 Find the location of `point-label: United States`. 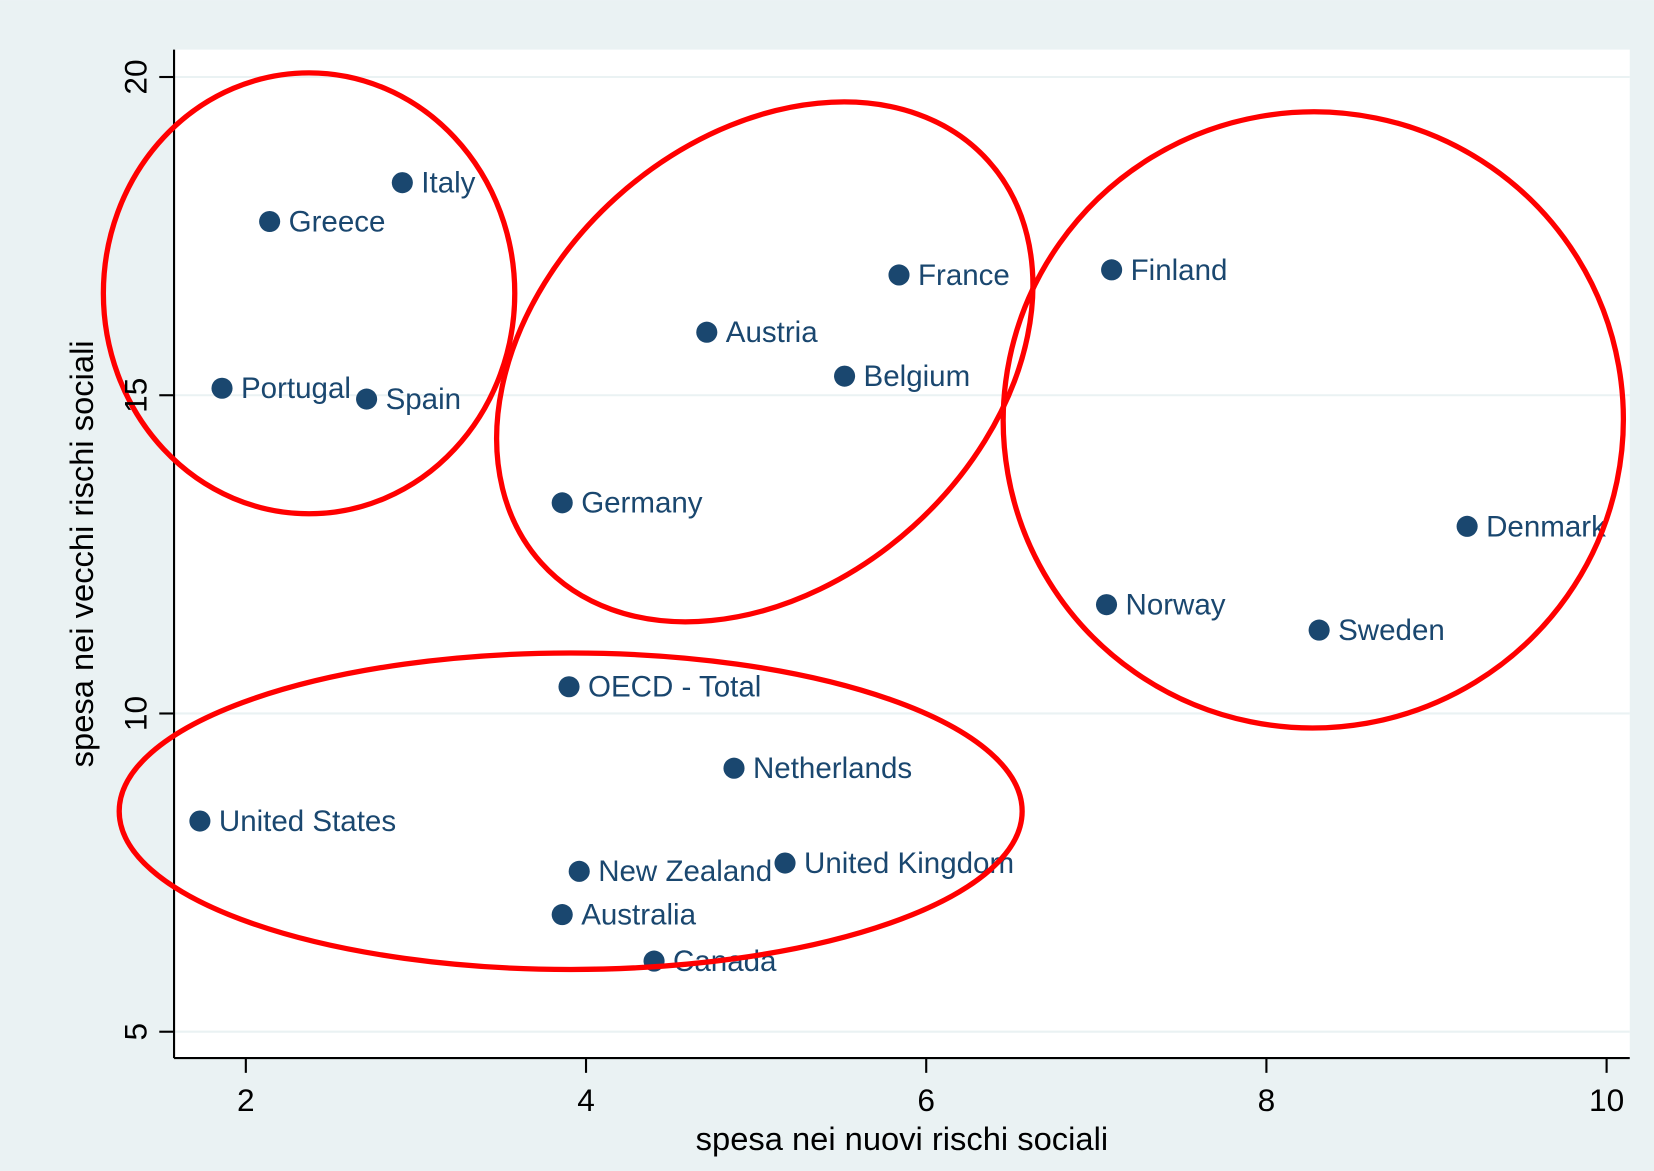

point-label: United States is located at coordinates (307, 821).